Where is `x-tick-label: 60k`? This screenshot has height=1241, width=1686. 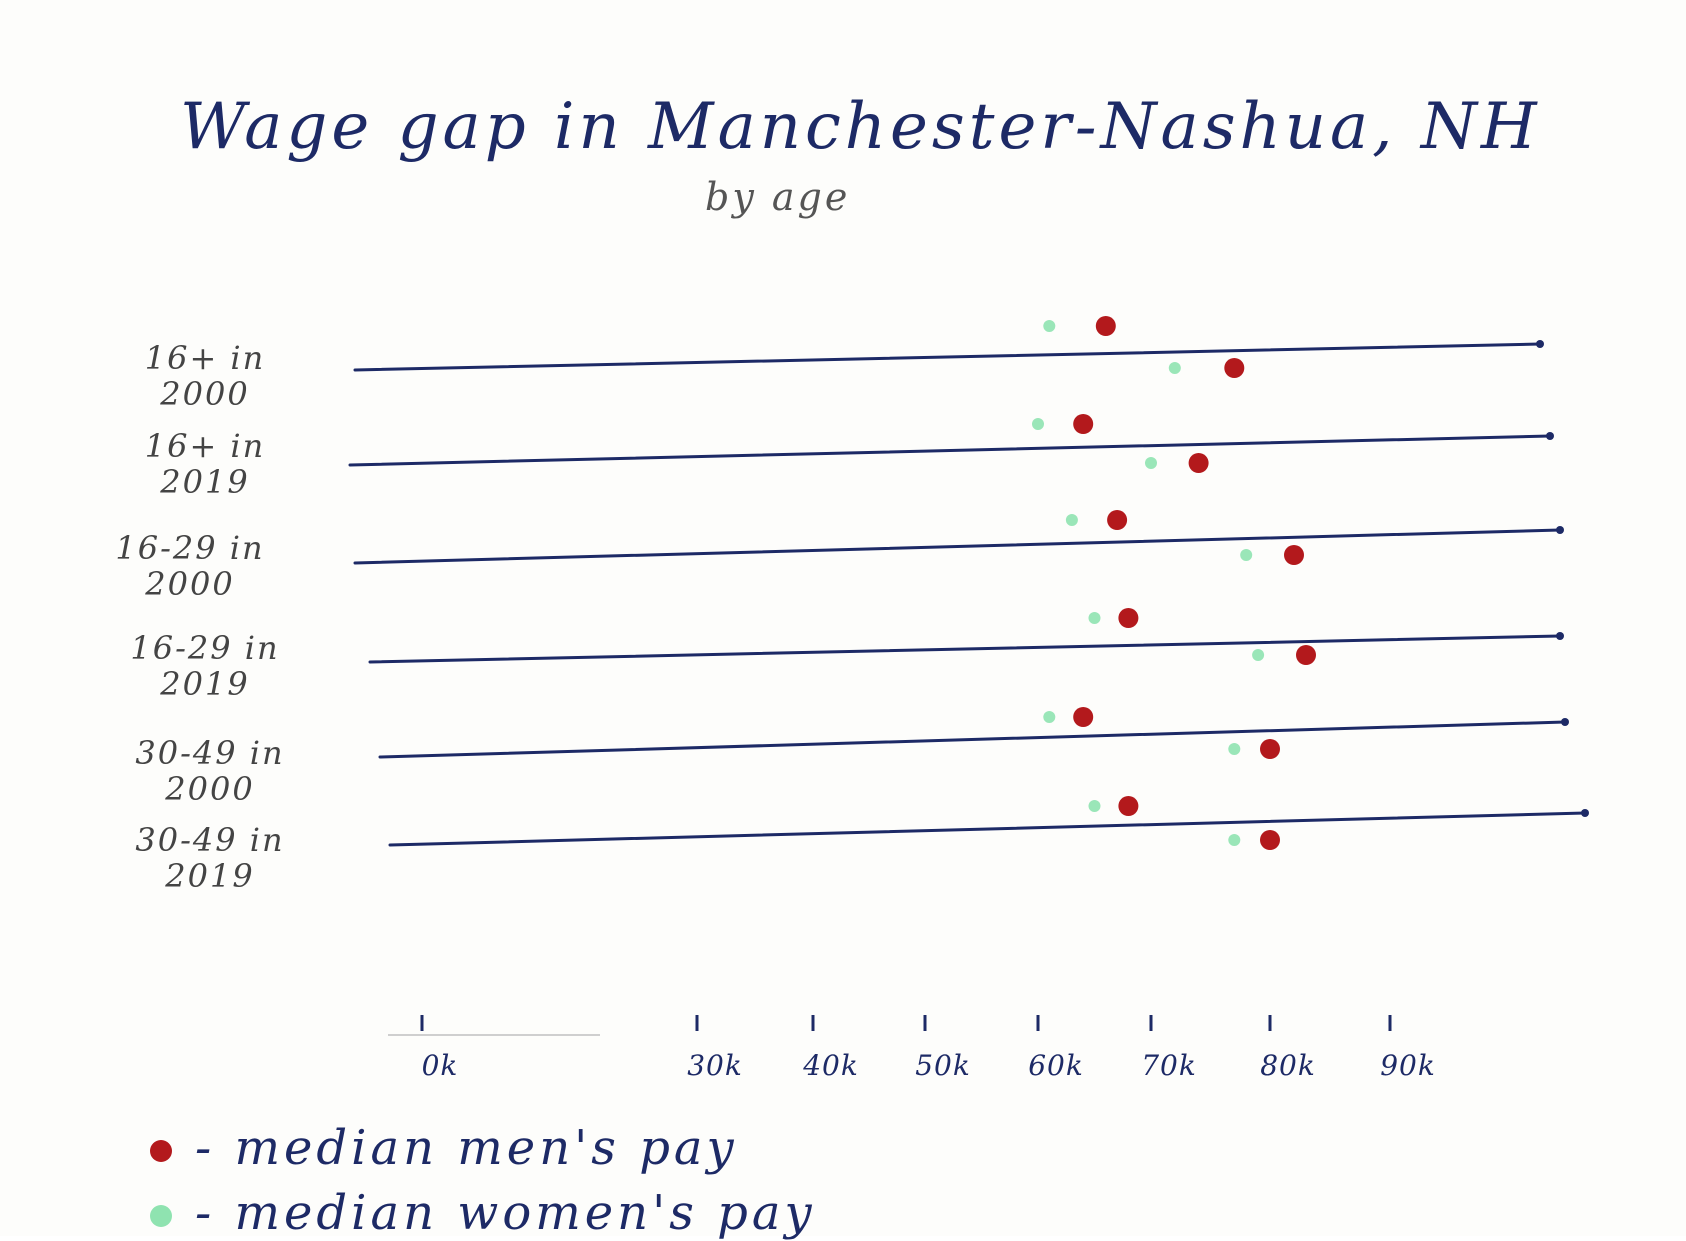
x-tick-label: 60k is located at coordinates (1056, 1065).